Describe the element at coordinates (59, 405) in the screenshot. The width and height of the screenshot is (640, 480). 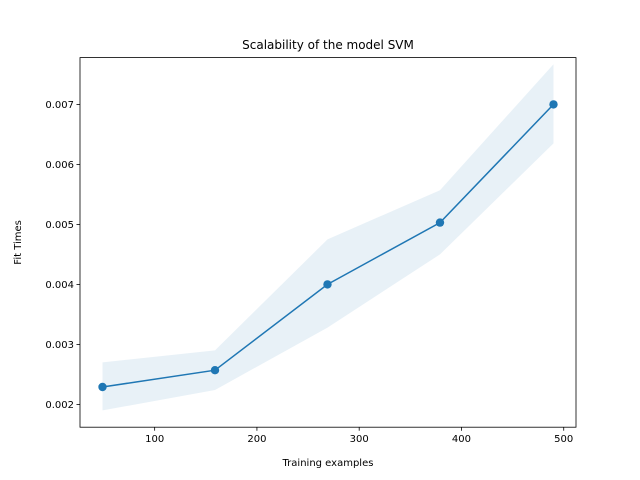
I see `y-tick-label: 0.002` at that location.